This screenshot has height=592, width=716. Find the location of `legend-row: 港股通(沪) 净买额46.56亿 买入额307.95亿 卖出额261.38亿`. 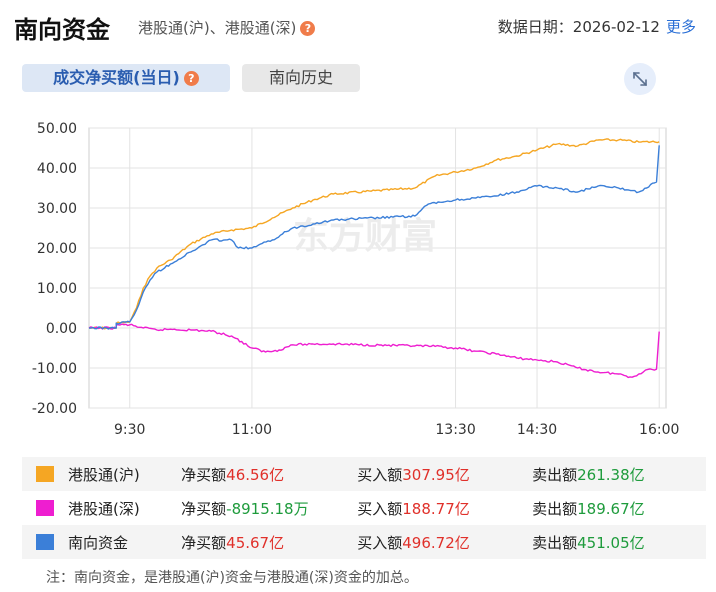

legend-row: 港股通(沪) 净买额46.56亿 买入额307.95亿 卖出额261.38亿 is located at coordinates (364, 474).